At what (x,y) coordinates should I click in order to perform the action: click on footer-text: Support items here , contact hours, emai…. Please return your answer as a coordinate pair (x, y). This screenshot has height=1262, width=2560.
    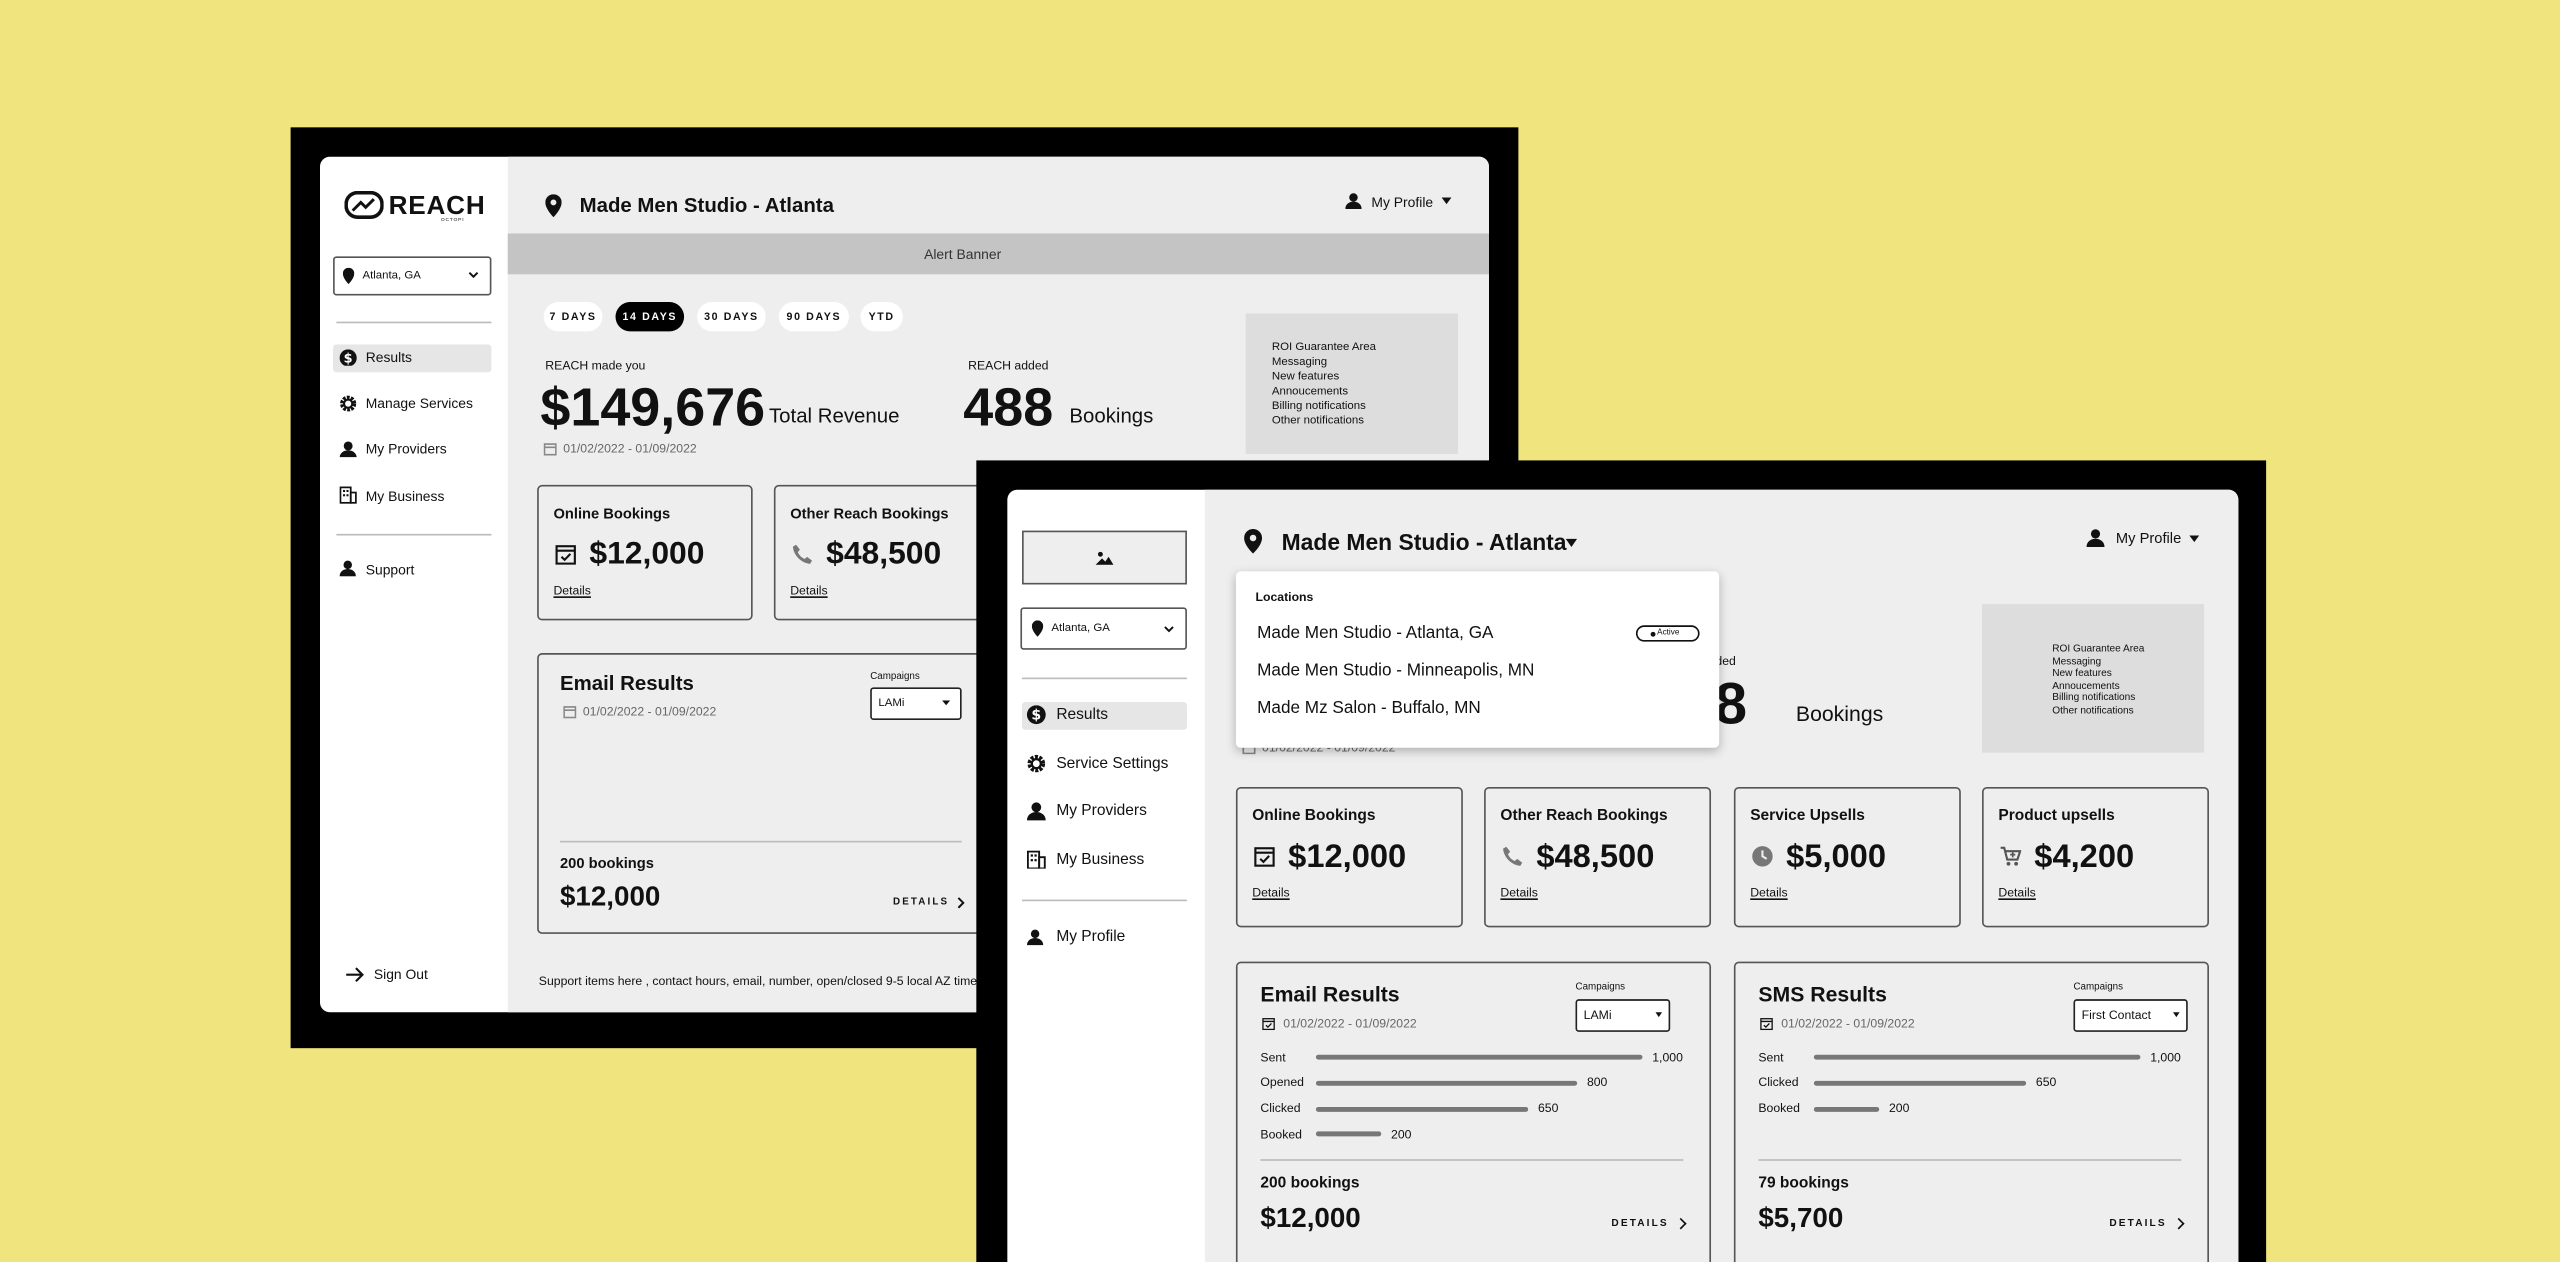
    Looking at the image, I should click on (758, 981).